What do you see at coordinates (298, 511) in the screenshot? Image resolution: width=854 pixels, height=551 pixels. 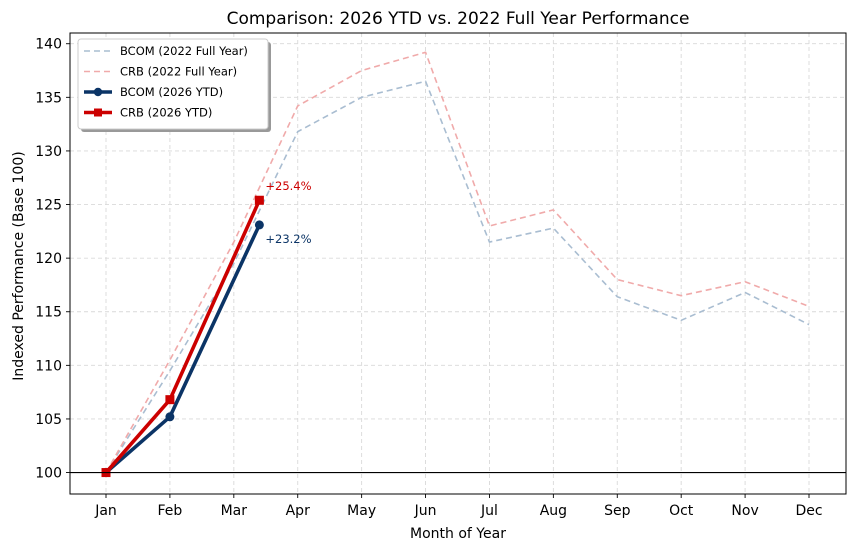 I see `x-tick-label: Apr` at bounding box center [298, 511].